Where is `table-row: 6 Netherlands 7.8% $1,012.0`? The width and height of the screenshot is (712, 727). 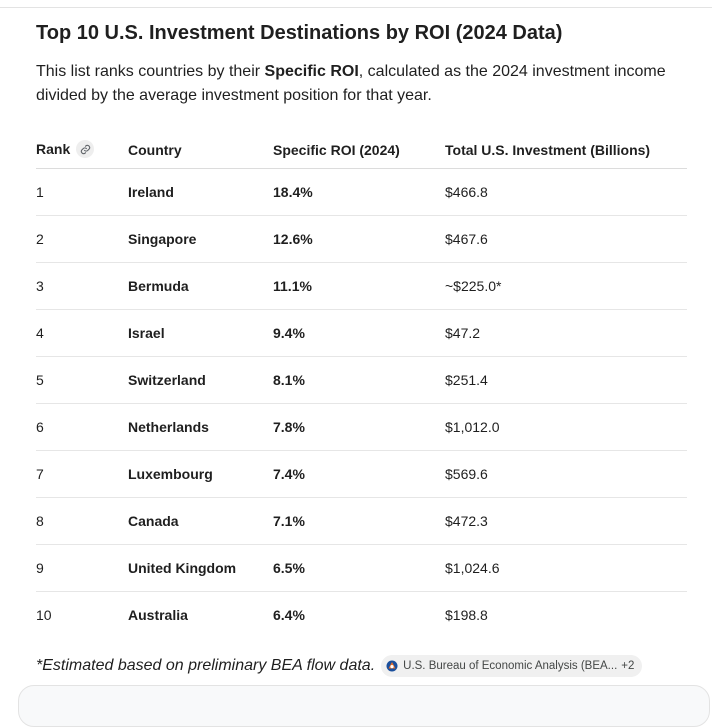
table-row: 6 Netherlands 7.8% $1,012.0 is located at coordinates (361, 427).